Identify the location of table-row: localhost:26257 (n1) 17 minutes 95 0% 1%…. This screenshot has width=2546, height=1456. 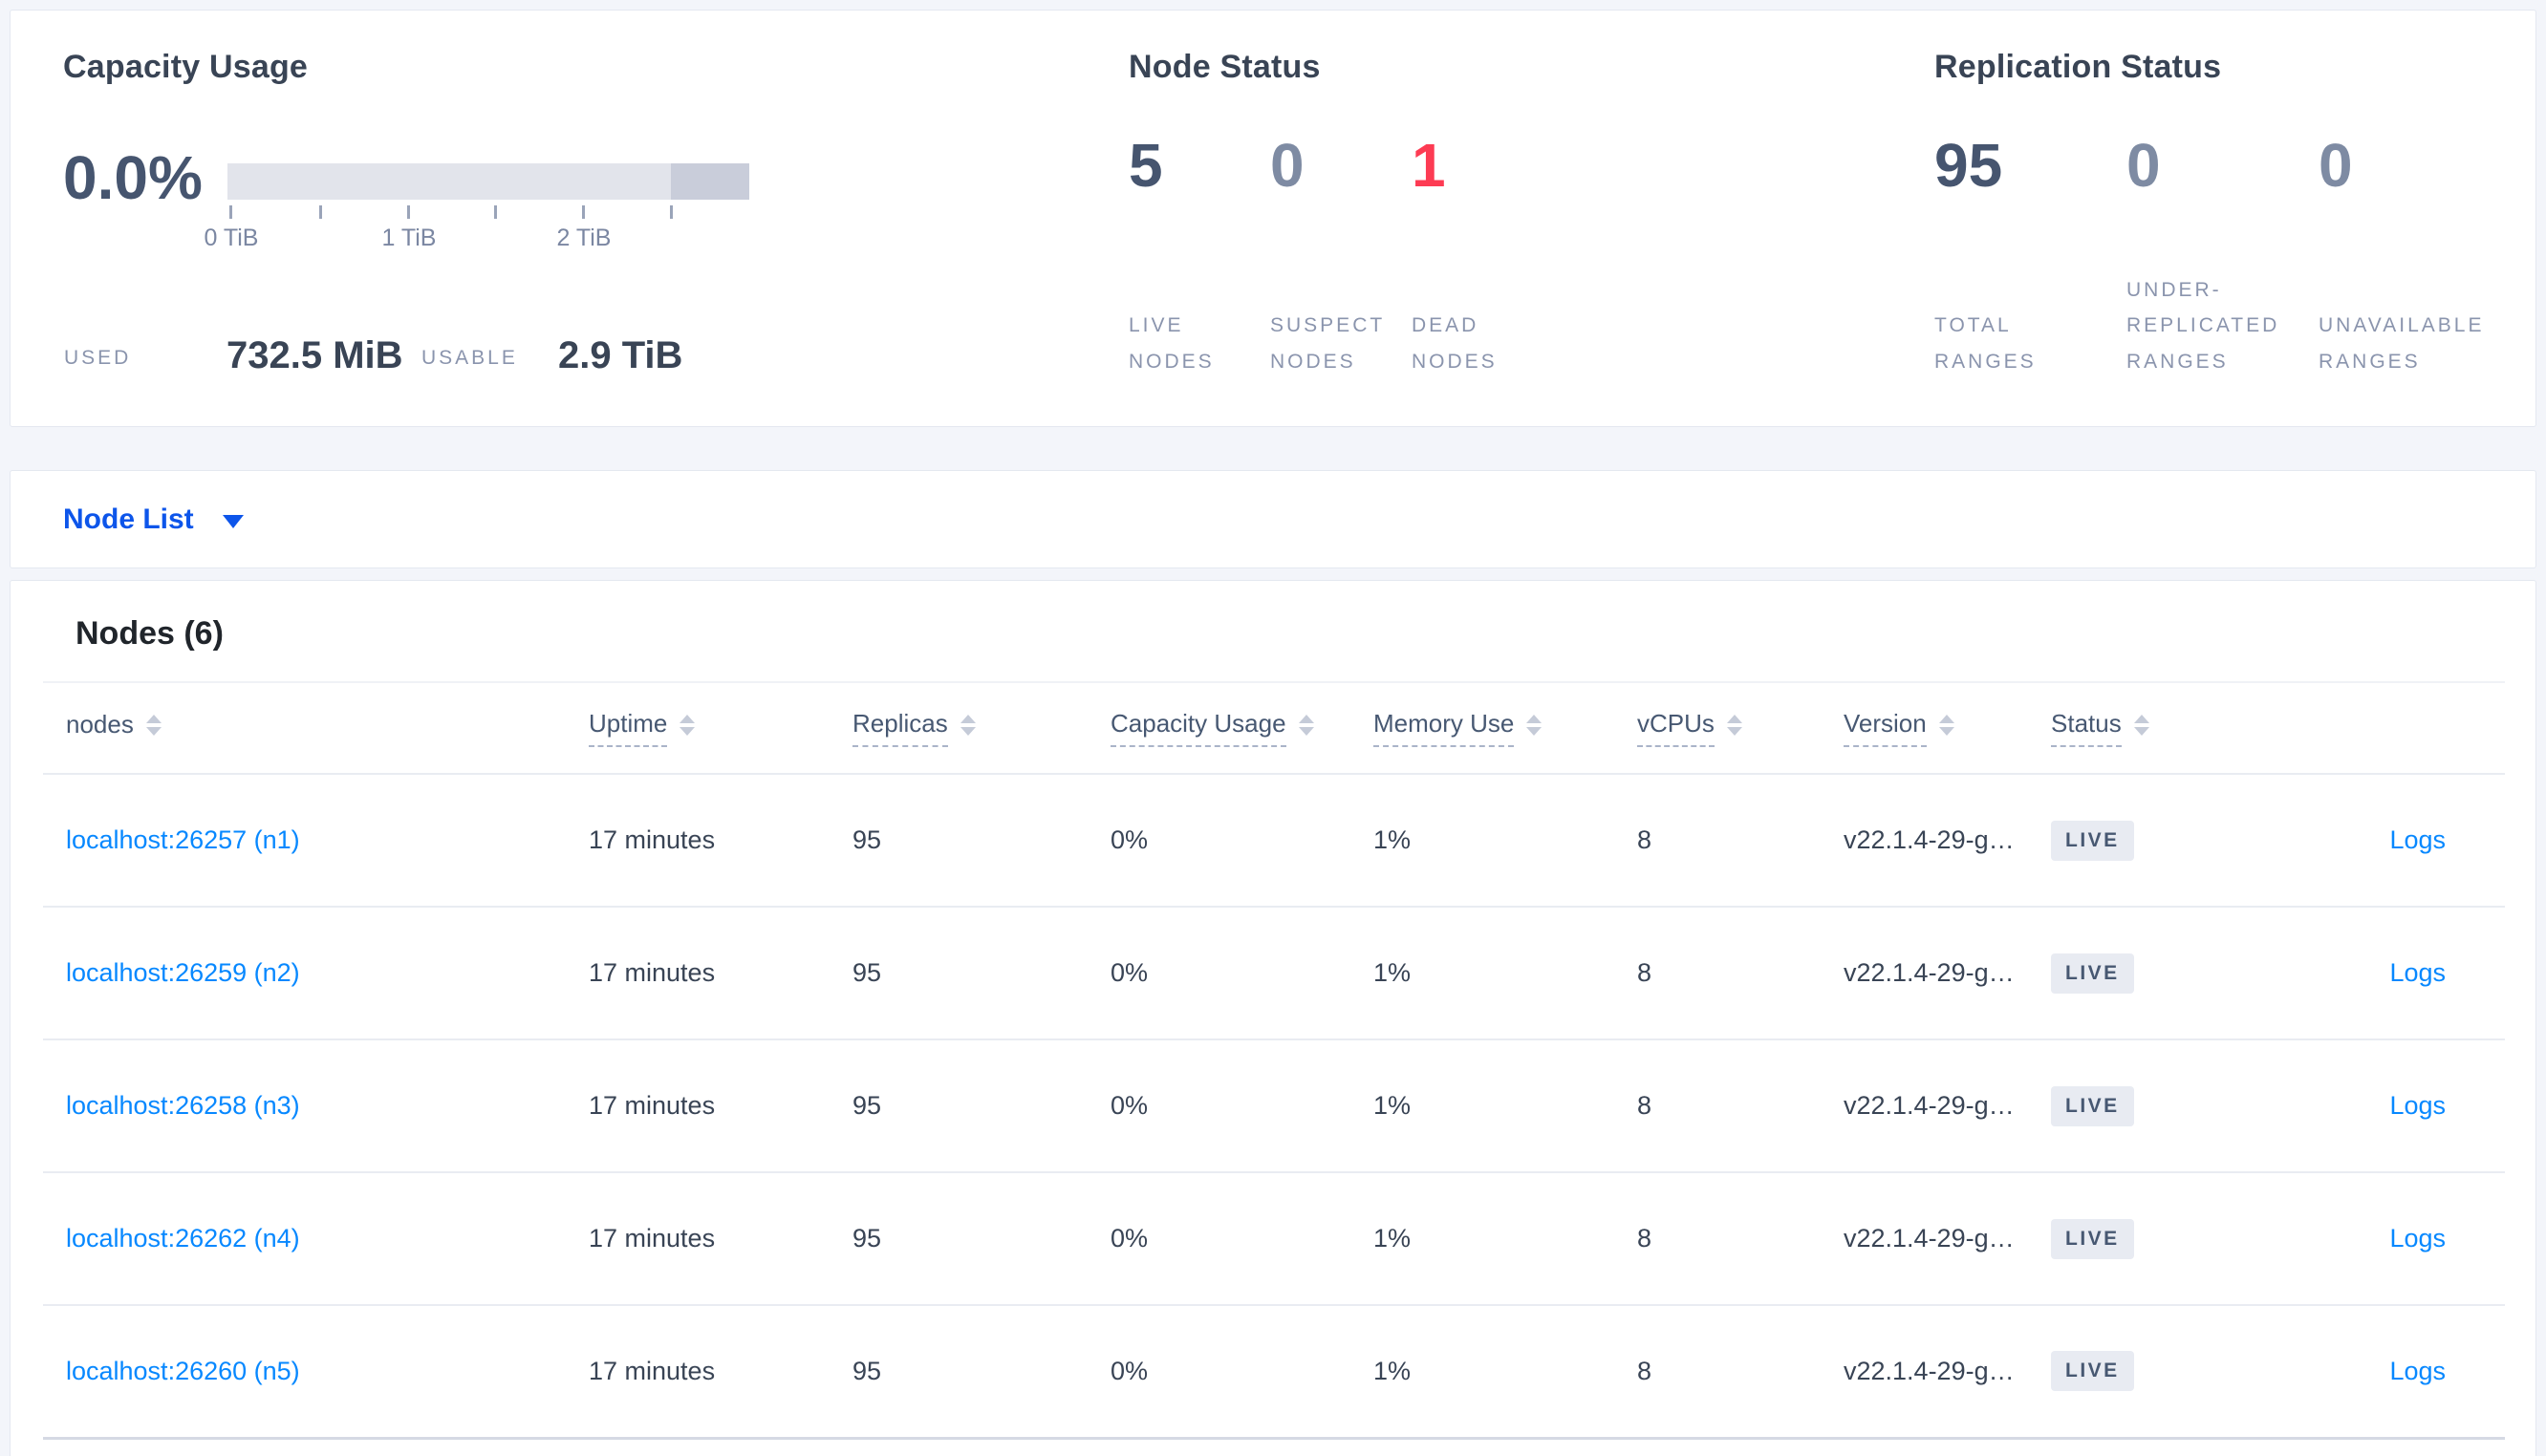
(1274, 841).